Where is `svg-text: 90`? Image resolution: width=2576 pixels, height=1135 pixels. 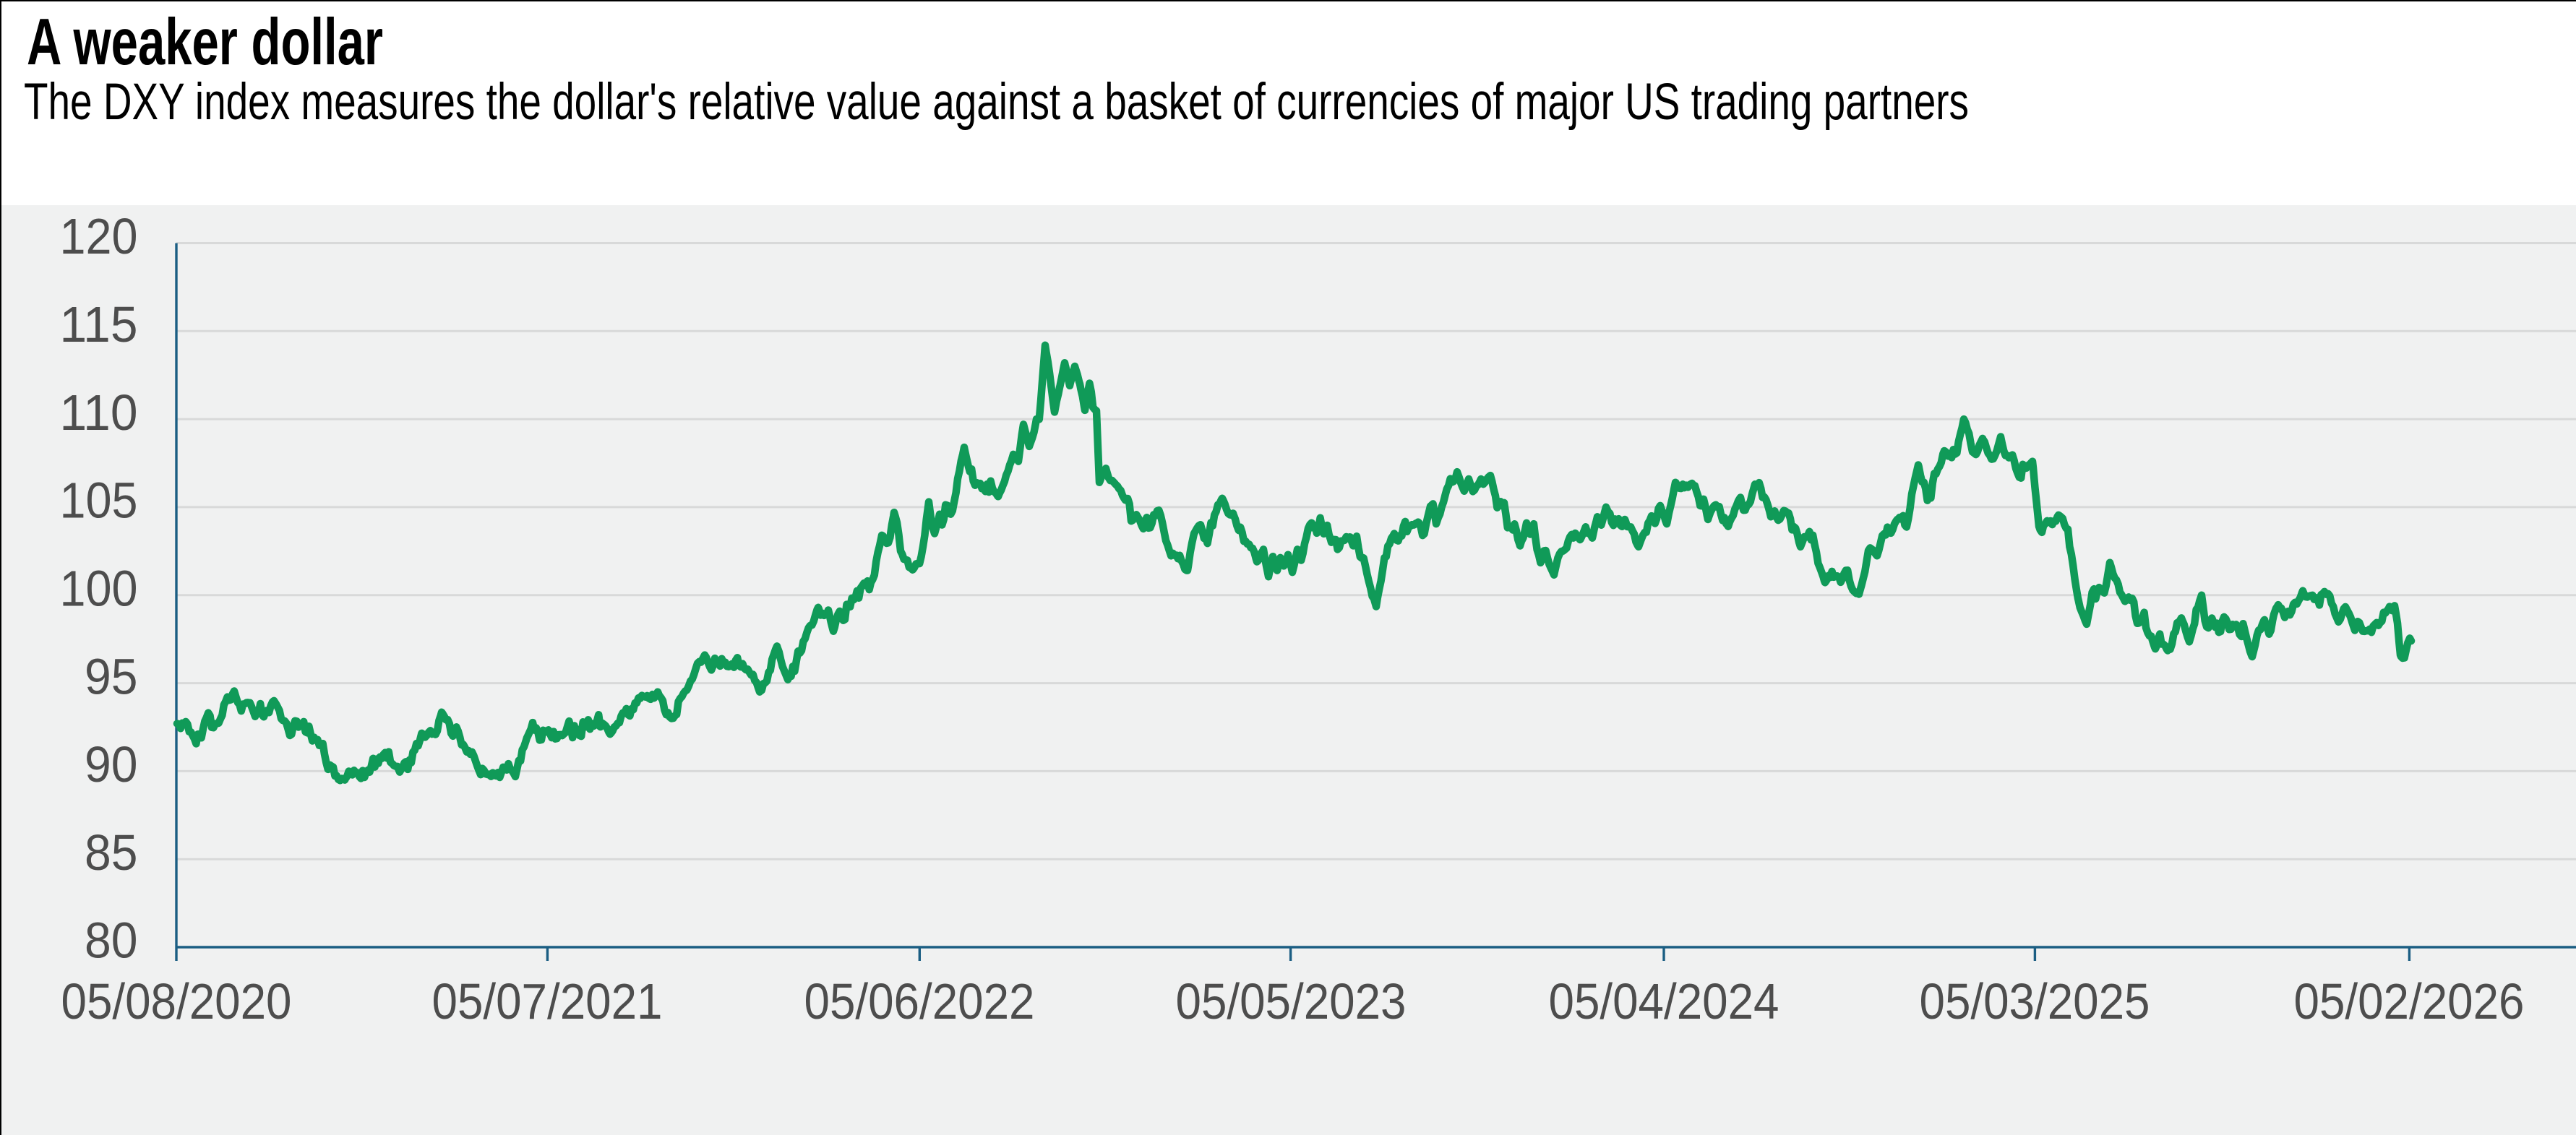 svg-text: 90 is located at coordinates (112, 764).